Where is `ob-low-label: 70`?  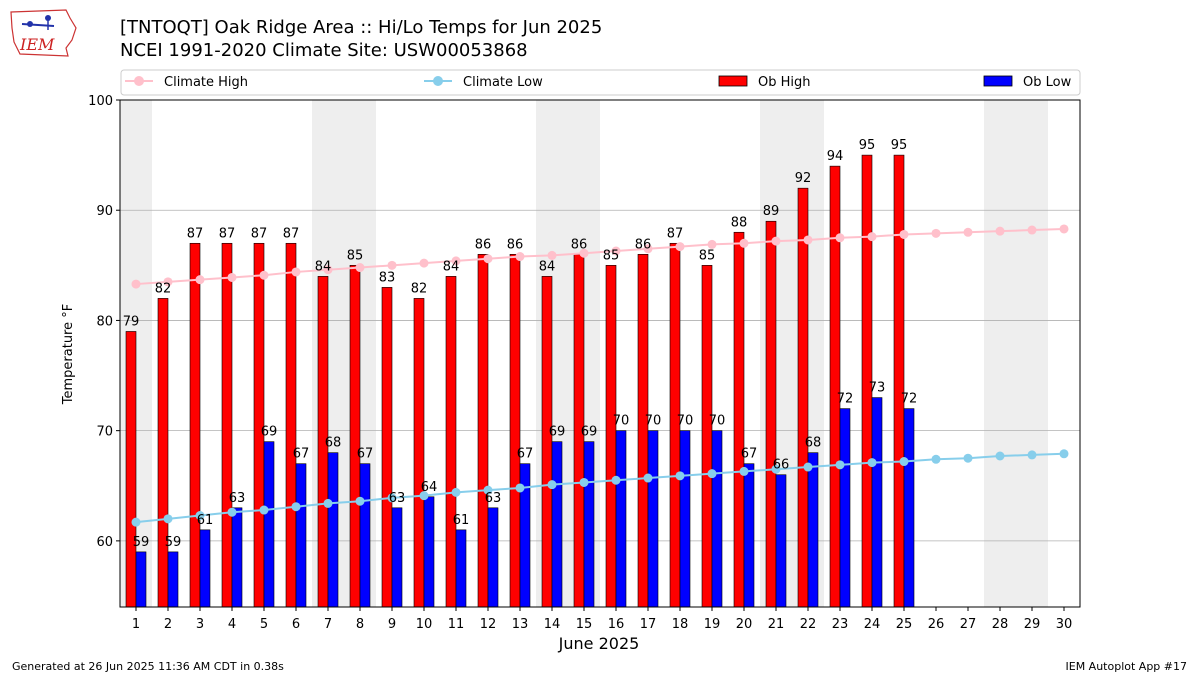 ob-low-label: 70 is located at coordinates (653, 421).